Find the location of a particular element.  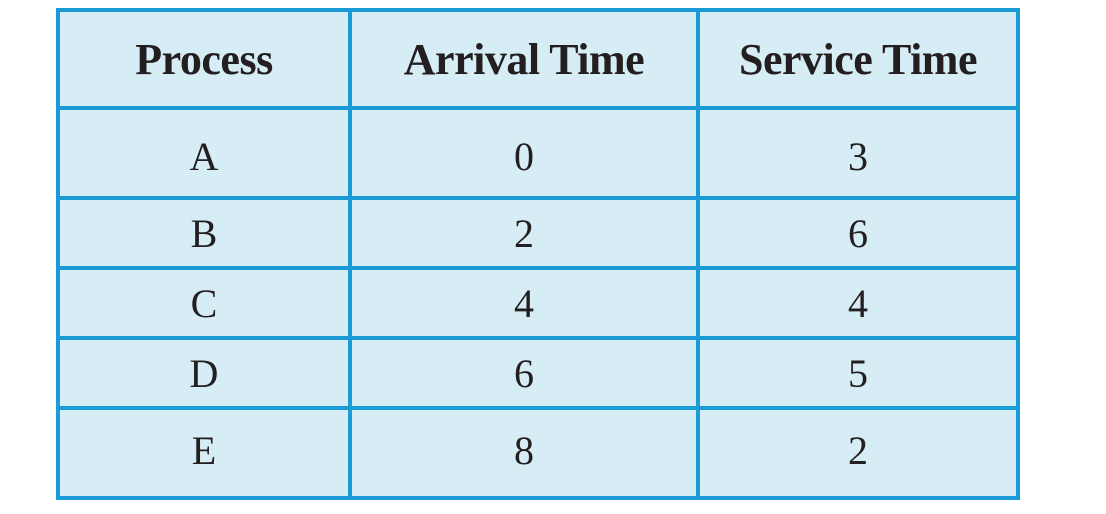

table-row: B 2 6 is located at coordinates (538, 233).